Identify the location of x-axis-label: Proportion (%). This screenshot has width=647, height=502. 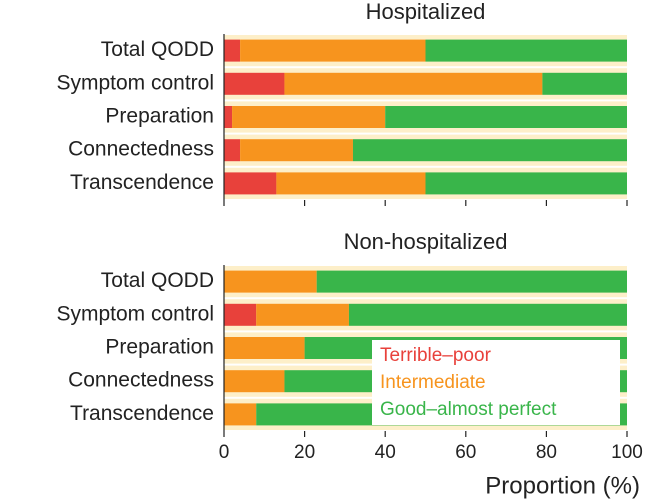
(562, 485).